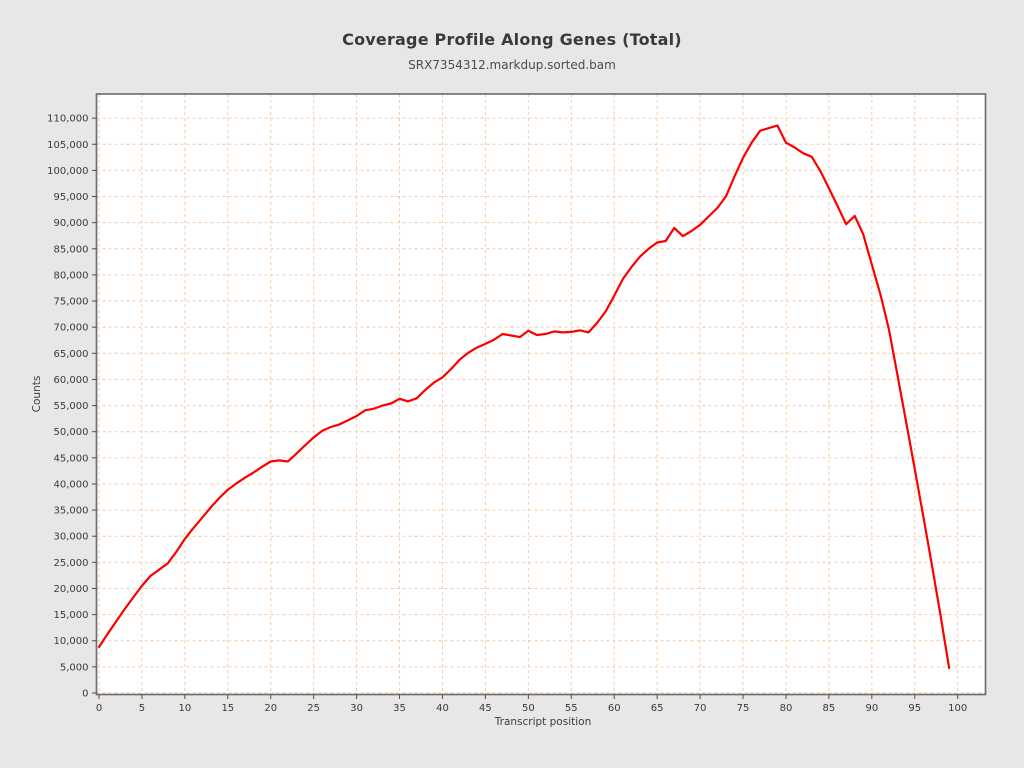 The height and width of the screenshot is (768, 1024). I want to click on x-tick-label: 100, so click(957, 708).